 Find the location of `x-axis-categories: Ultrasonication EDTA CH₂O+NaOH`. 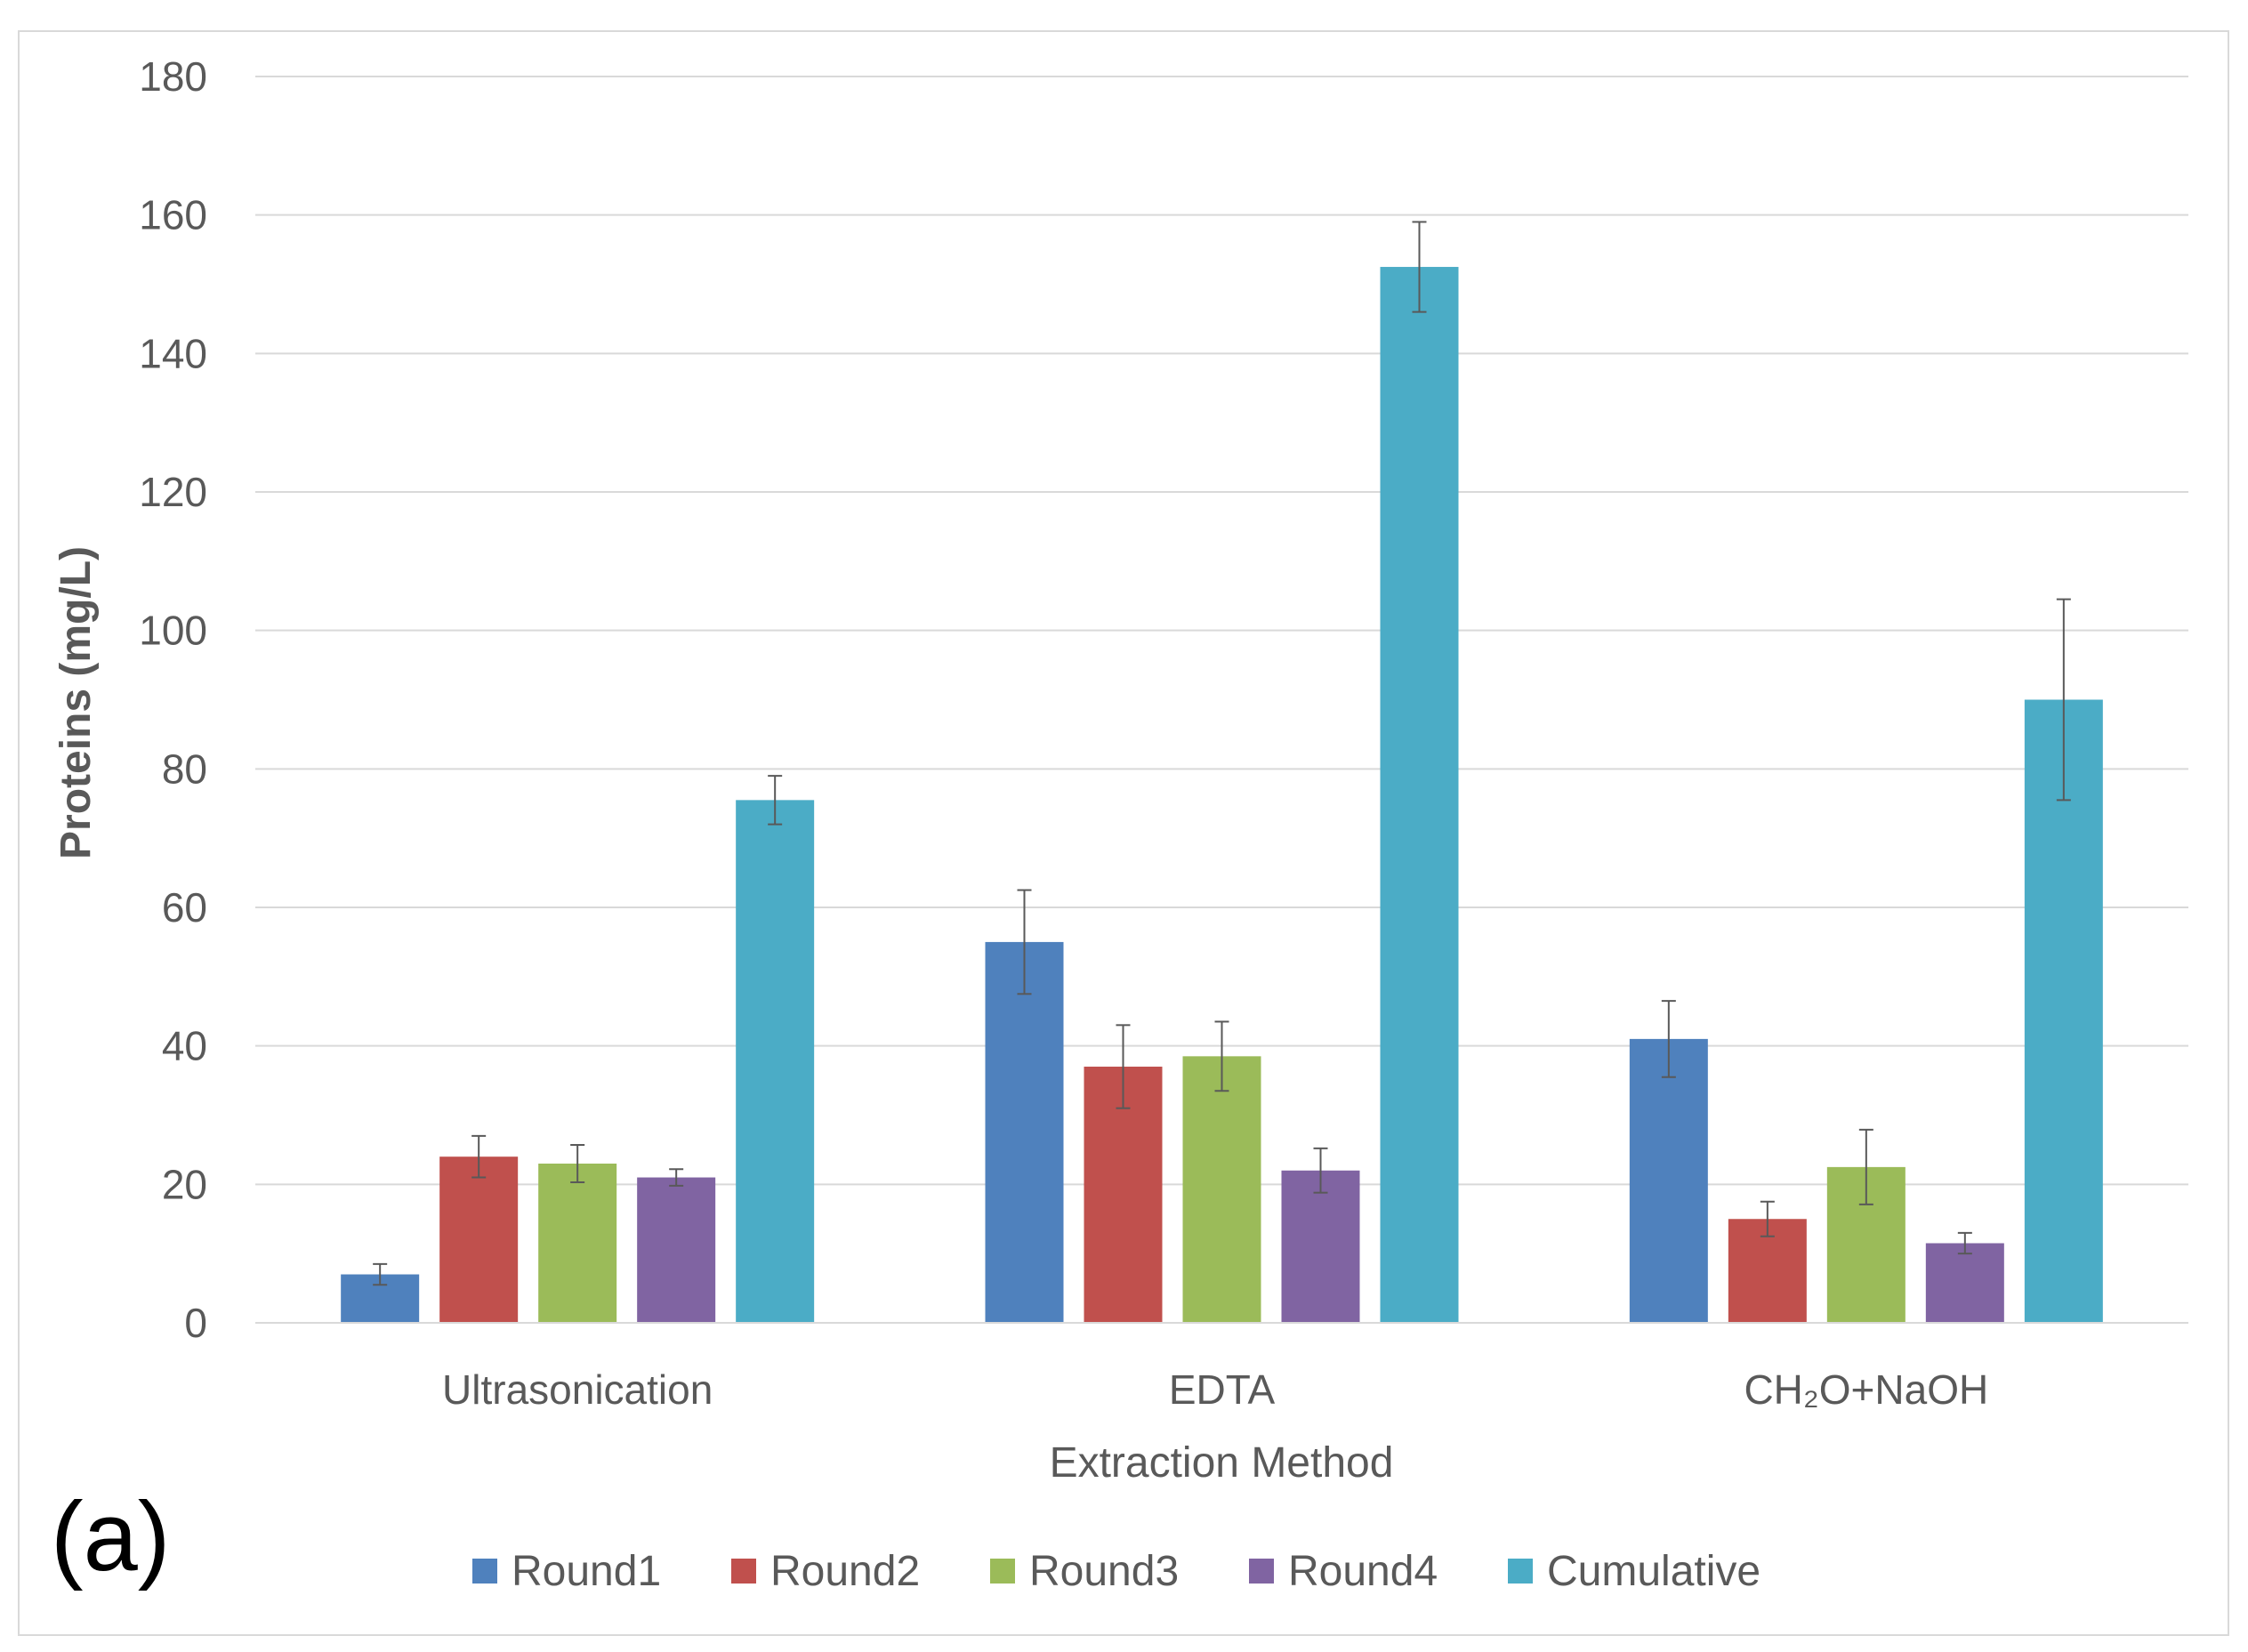

x-axis-categories: Ultrasonication EDTA CH₂O+NaOH is located at coordinates (1215, 1390).